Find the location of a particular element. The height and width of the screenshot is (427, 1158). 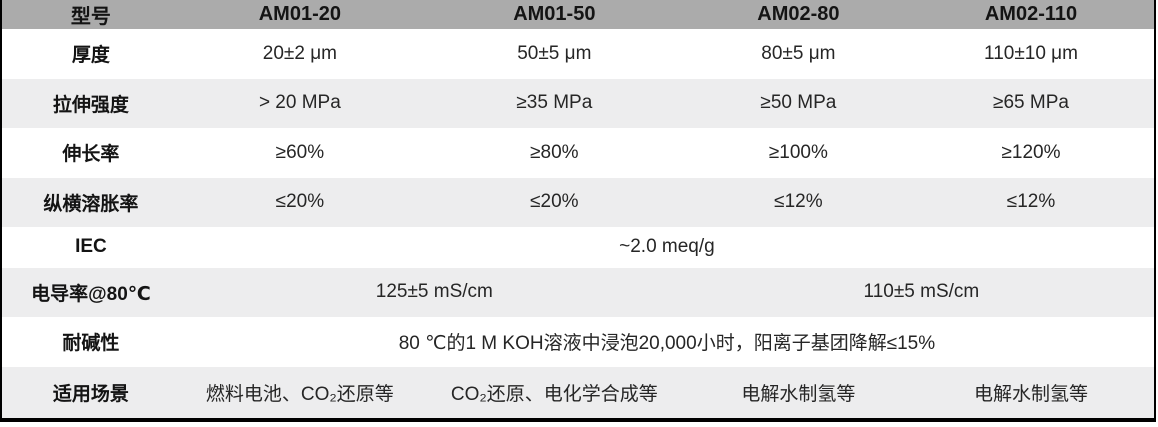

cell-value: > 20 MPa is located at coordinates (299, 103).